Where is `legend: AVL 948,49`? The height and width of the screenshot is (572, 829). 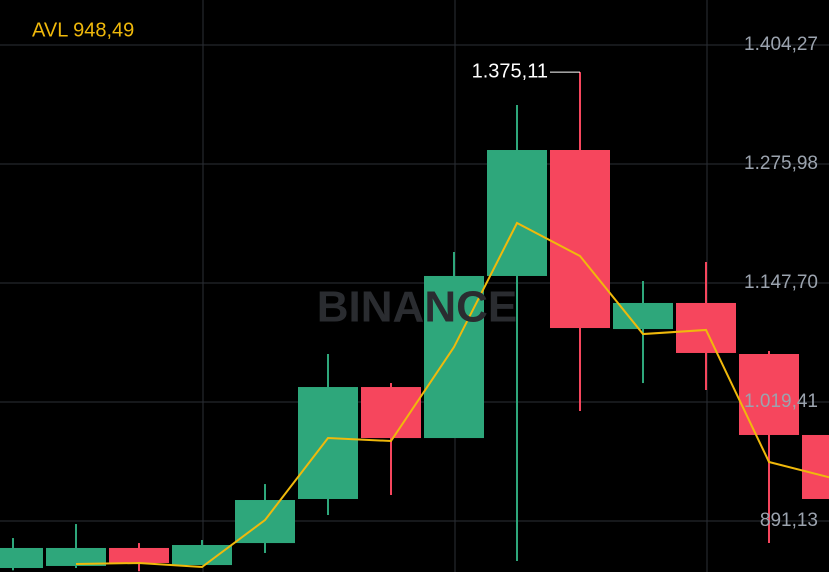
legend: AVL 948,49 is located at coordinates (83, 30).